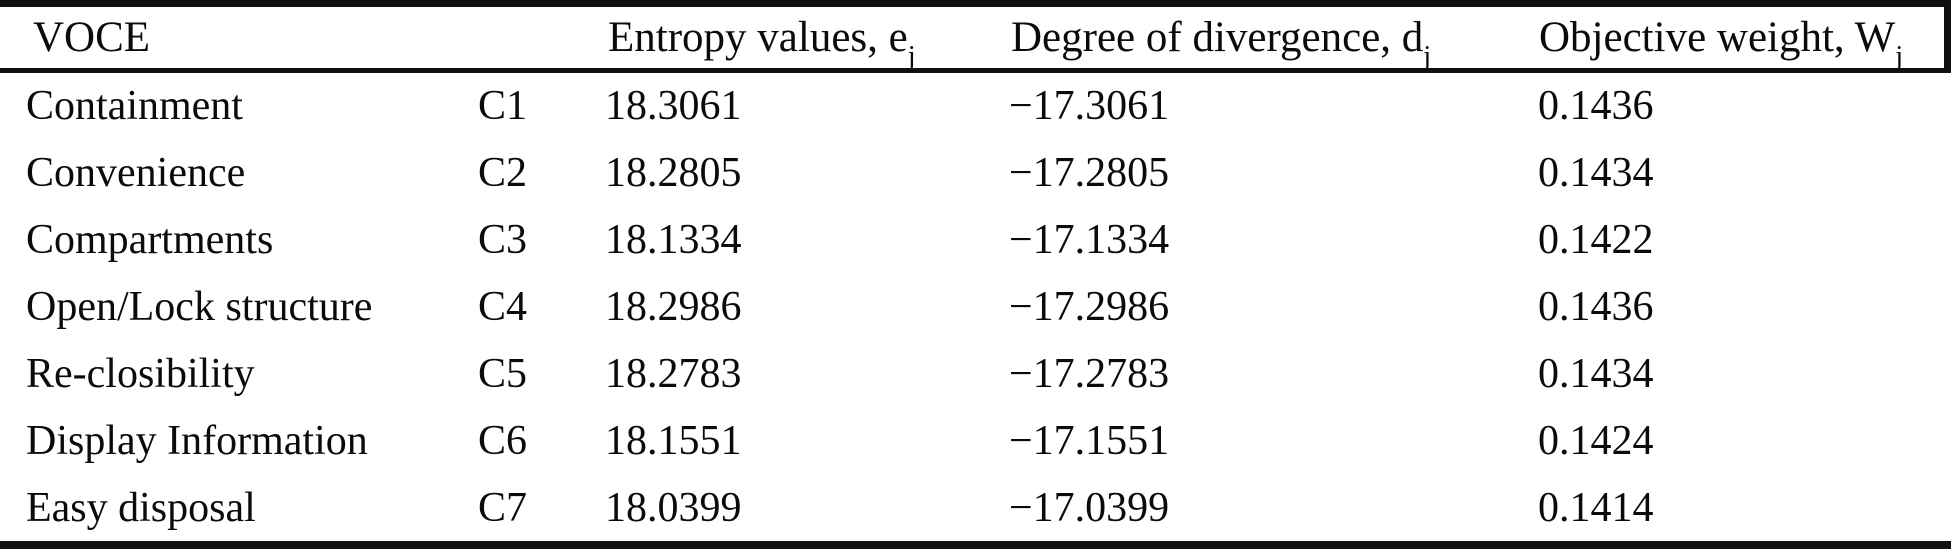 This screenshot has height=549, width=1951. Describe the element at coordinates (1089, 440) in the screenshot. I see `row-divergence-value: −17.1551` at that location.